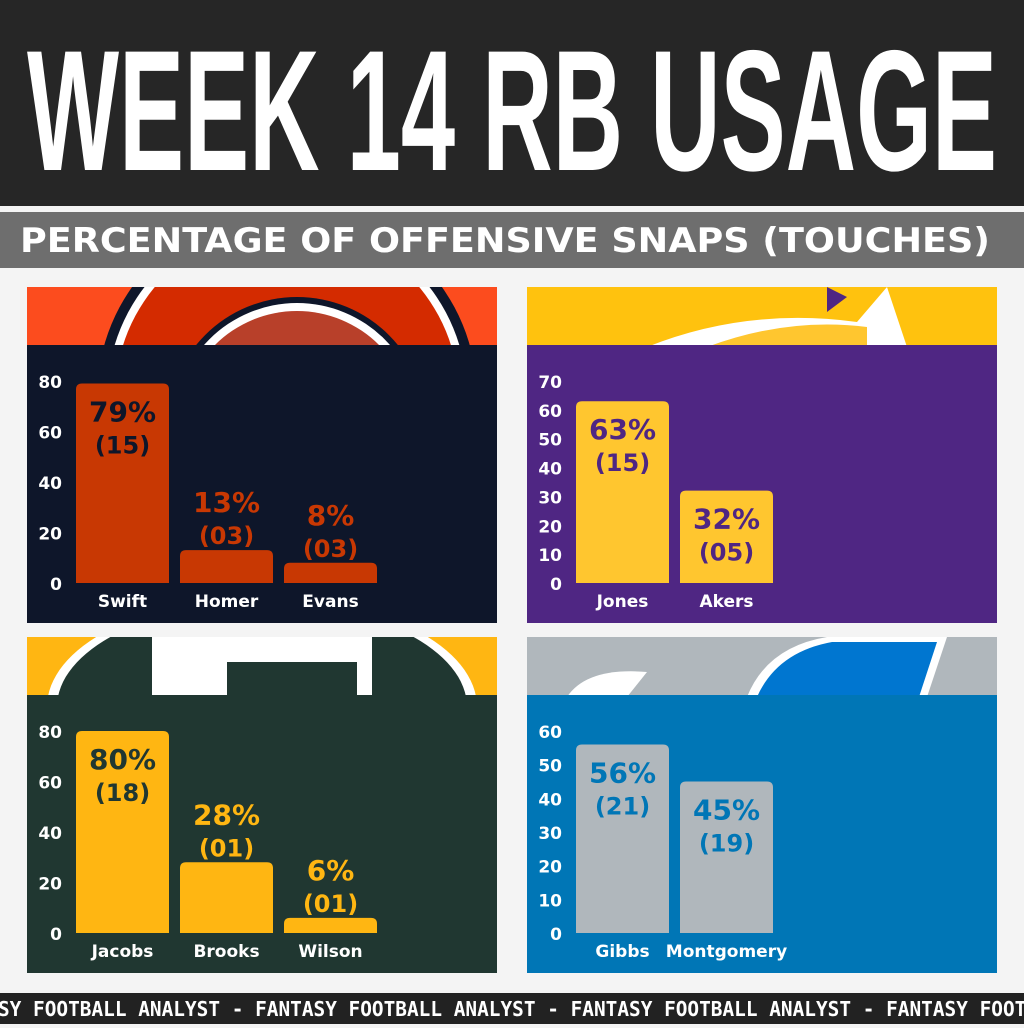 Image resolution: width=1024 pixels, height=1028 pixels. What do you see at coordinates (226, 566) in the screenshot?
I see `bar-homer` at bounding box center [226, 566].